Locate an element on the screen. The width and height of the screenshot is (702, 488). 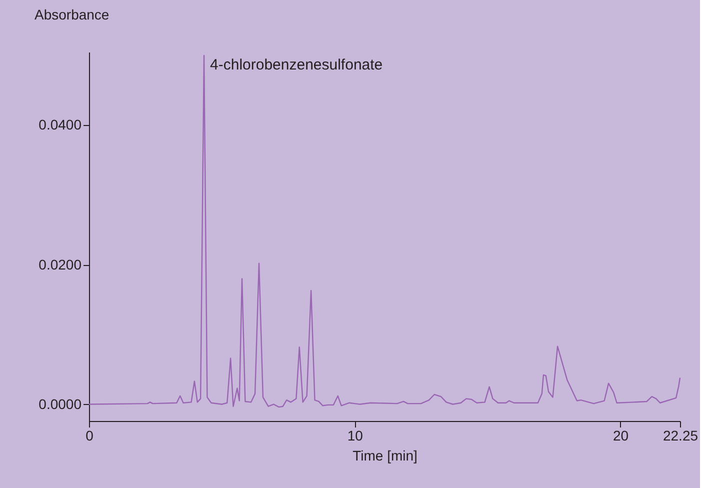
x-tick-label: 0 is located at coordinates (90, 436).